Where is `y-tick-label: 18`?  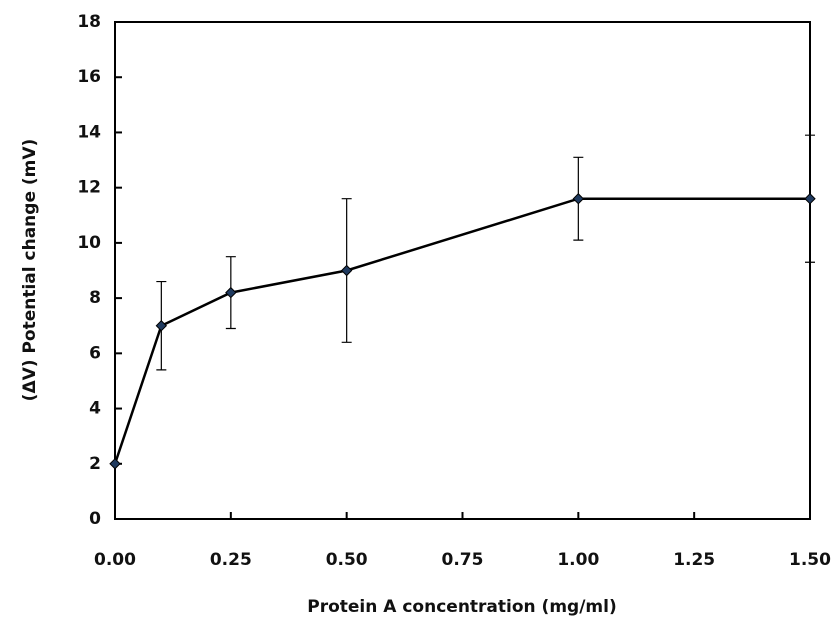
y-tick-label: 18 is located at coordinates (89, 22).